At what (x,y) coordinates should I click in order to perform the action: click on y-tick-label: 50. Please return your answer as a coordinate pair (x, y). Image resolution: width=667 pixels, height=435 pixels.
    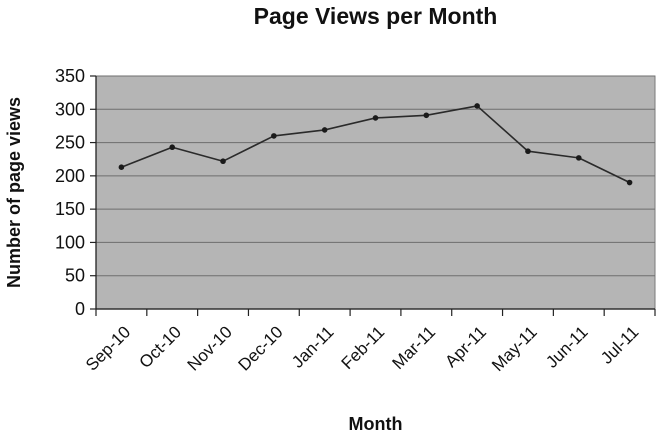
    Looking at the image, I should click on (75, 276).